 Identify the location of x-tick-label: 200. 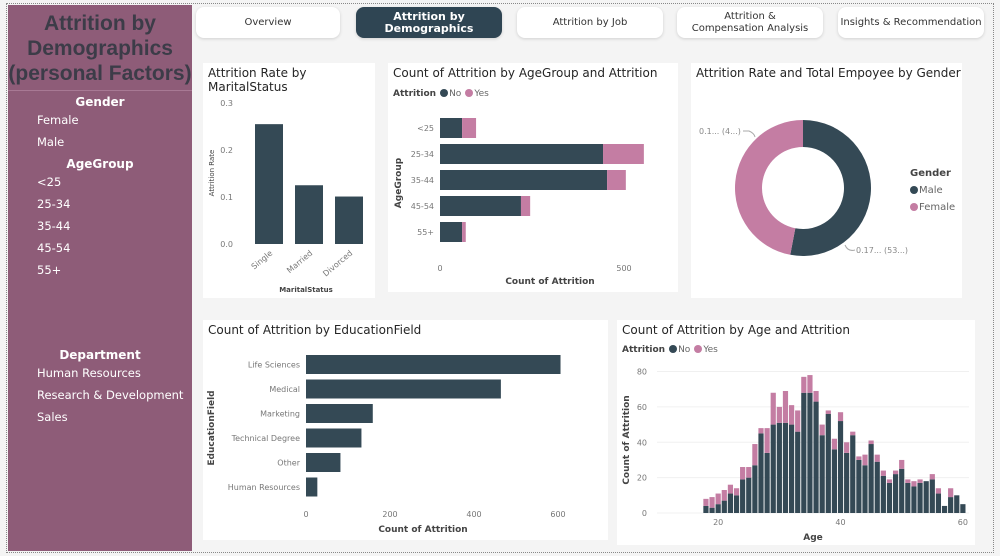
(389, 514).